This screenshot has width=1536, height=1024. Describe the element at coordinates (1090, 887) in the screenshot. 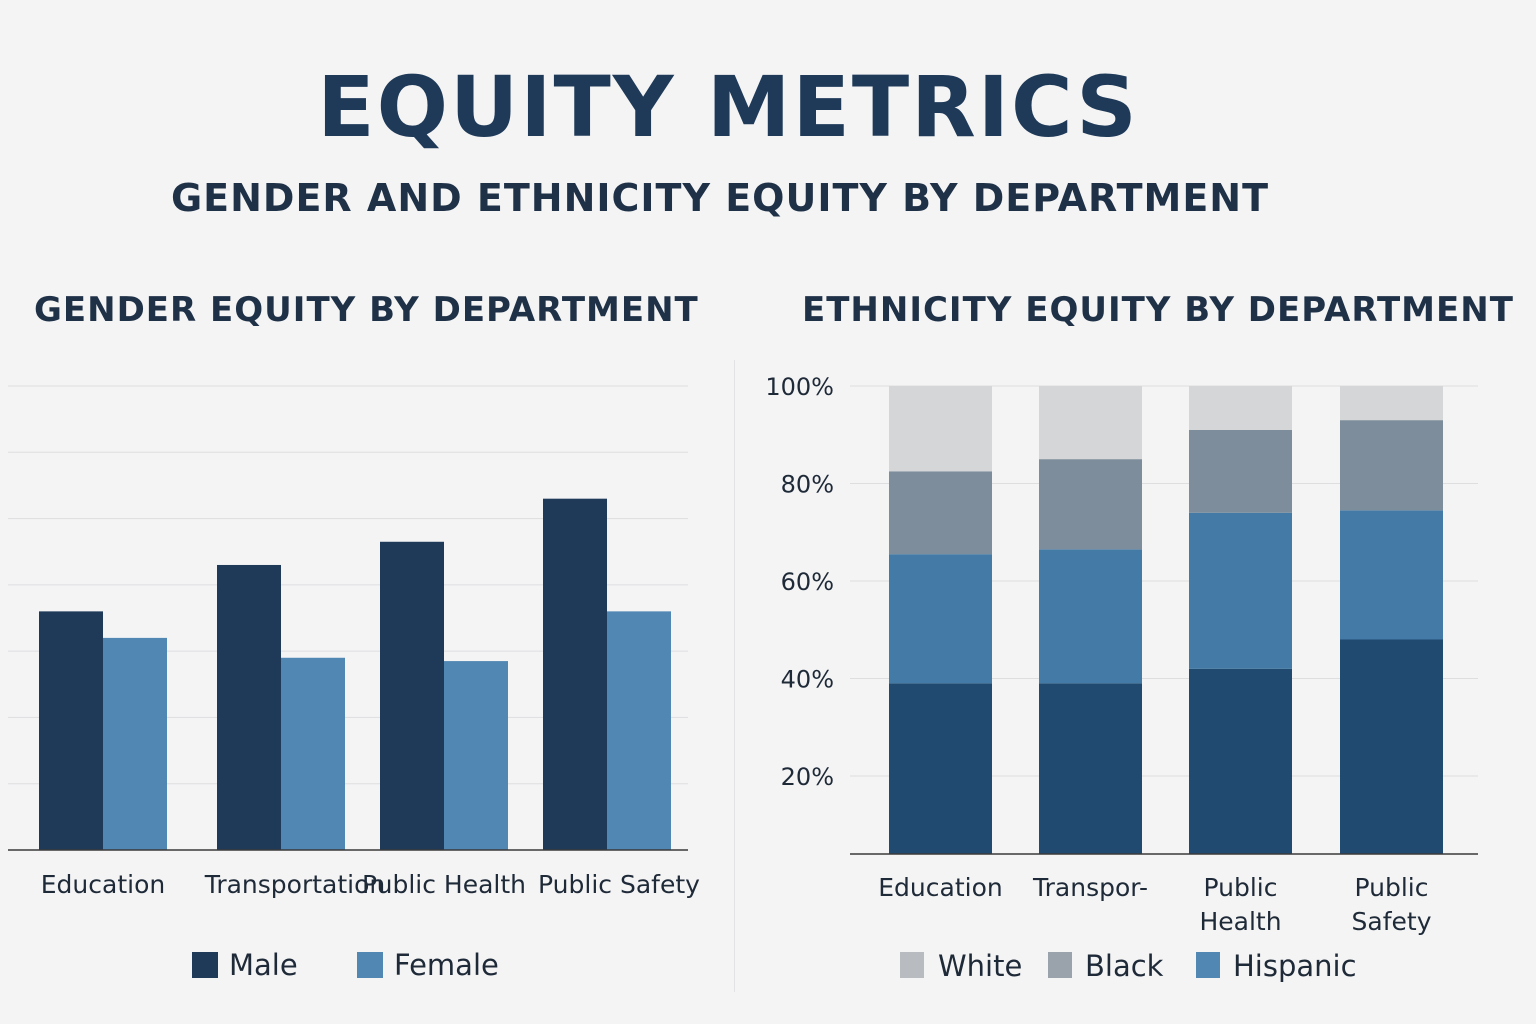

I see `x-tick-label: Transpor-` at that location.